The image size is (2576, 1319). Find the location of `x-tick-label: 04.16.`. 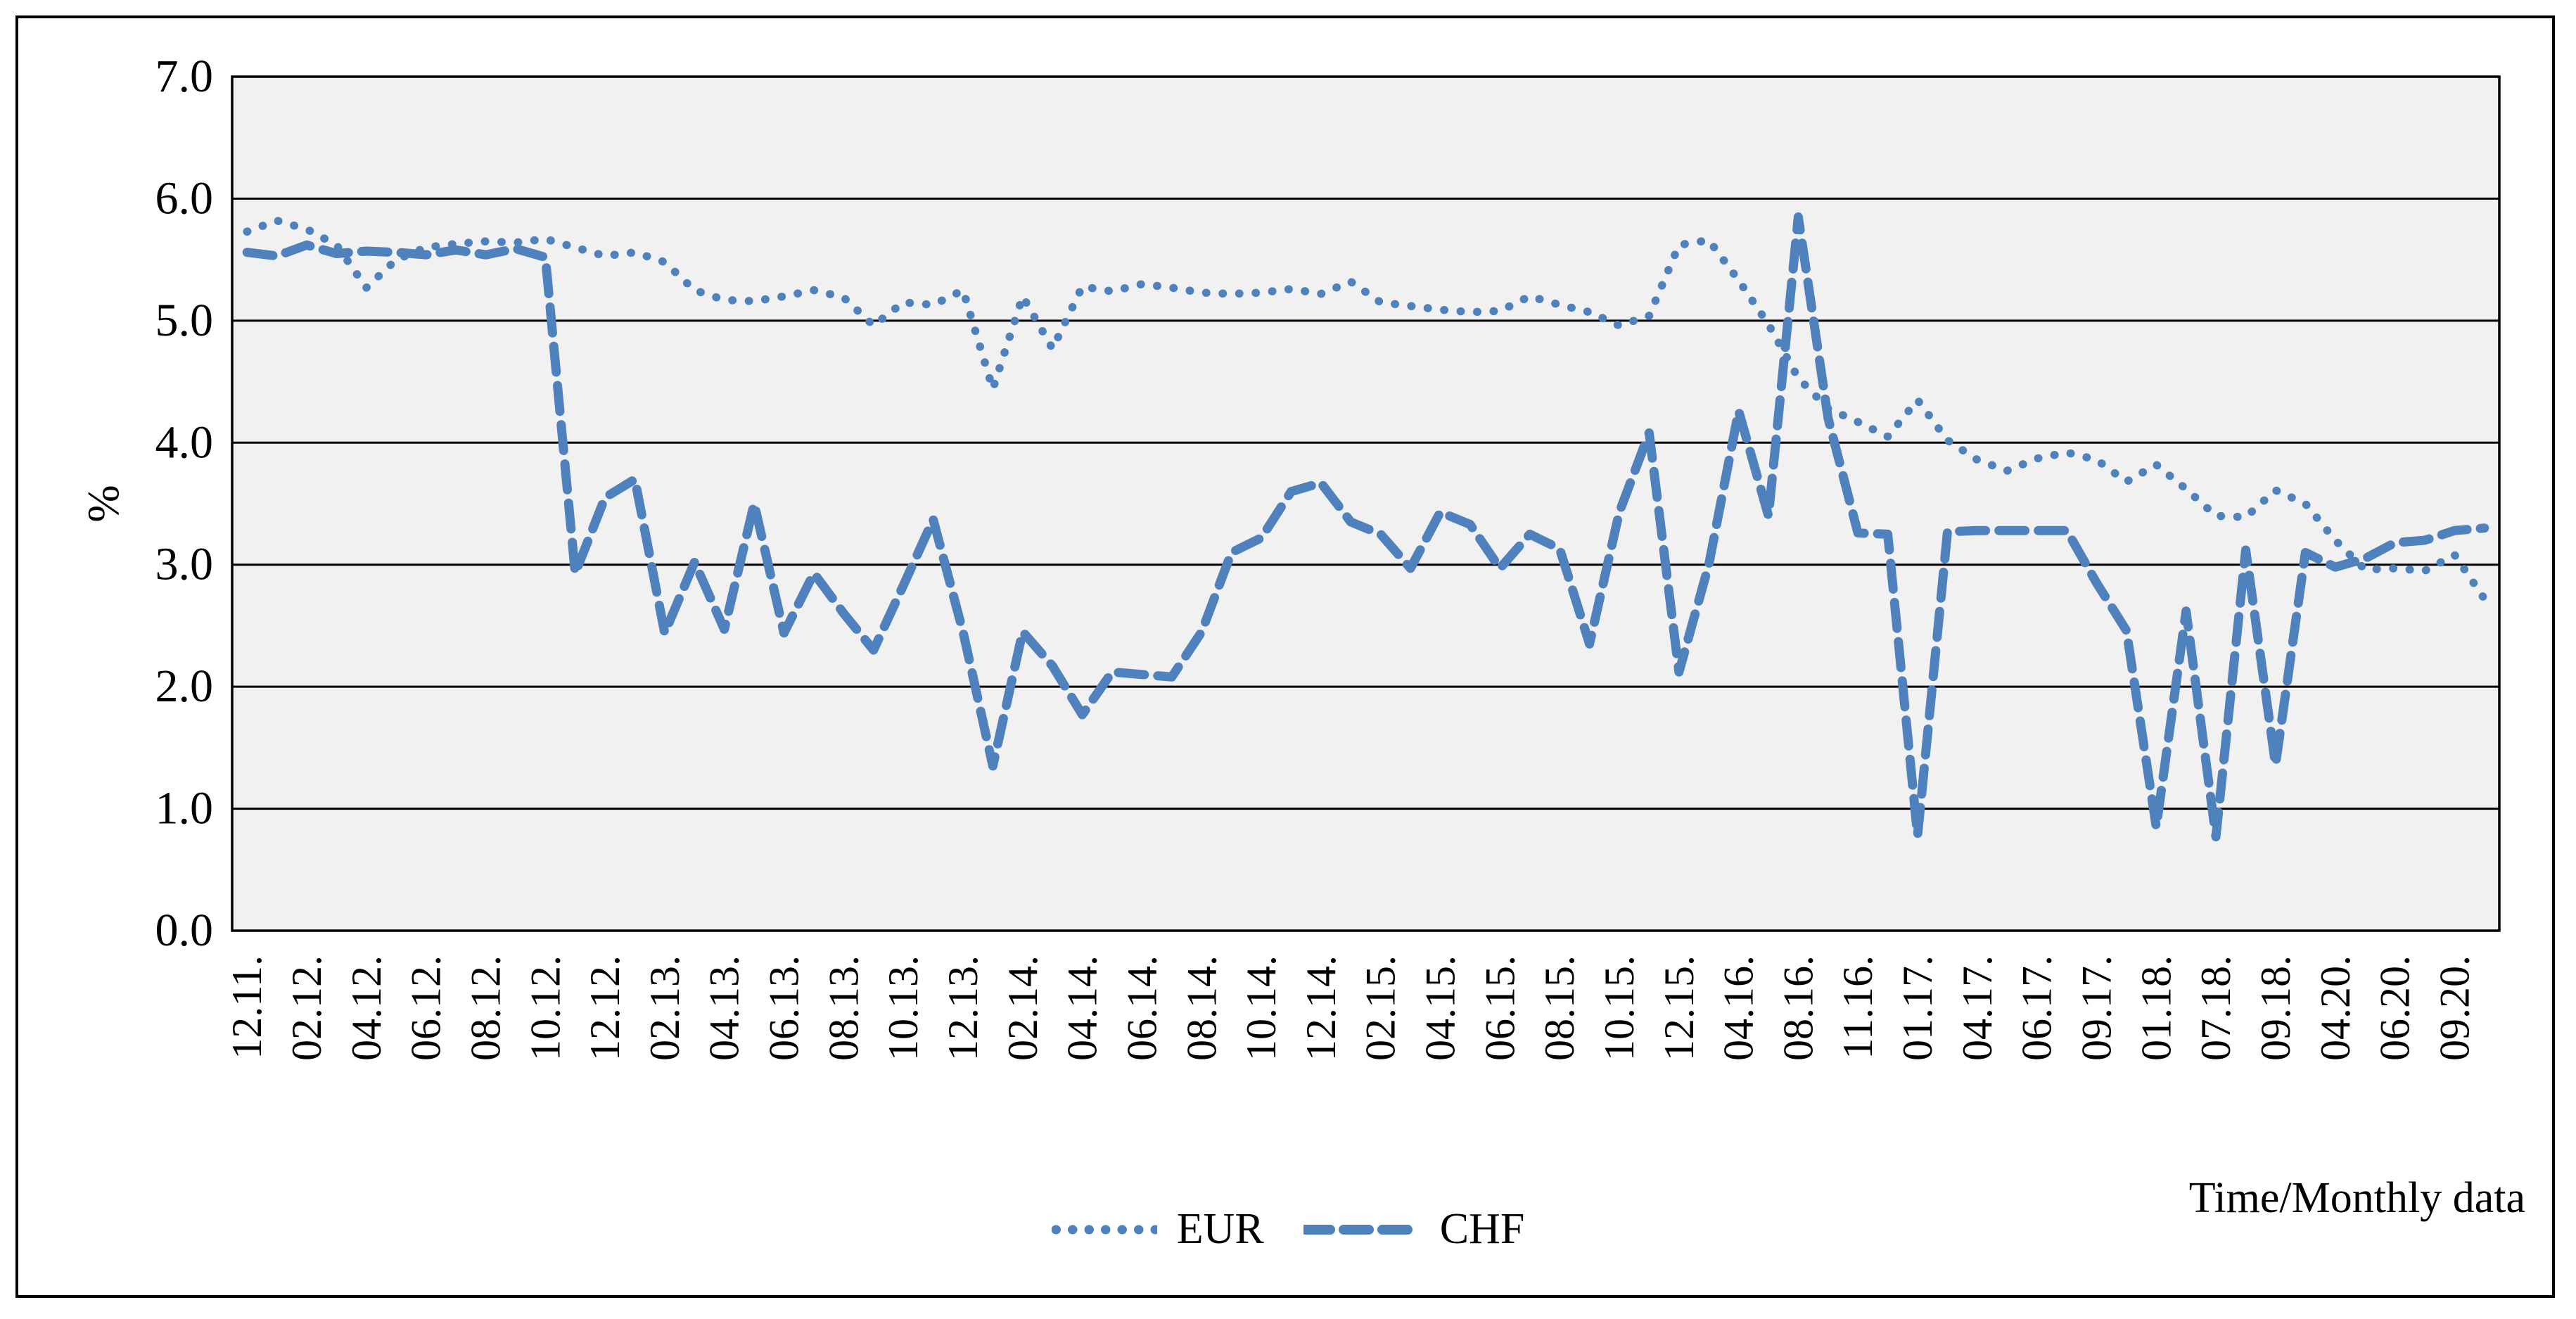

x-tick-label: 04.16. is located at coordinates (1739, 1008).